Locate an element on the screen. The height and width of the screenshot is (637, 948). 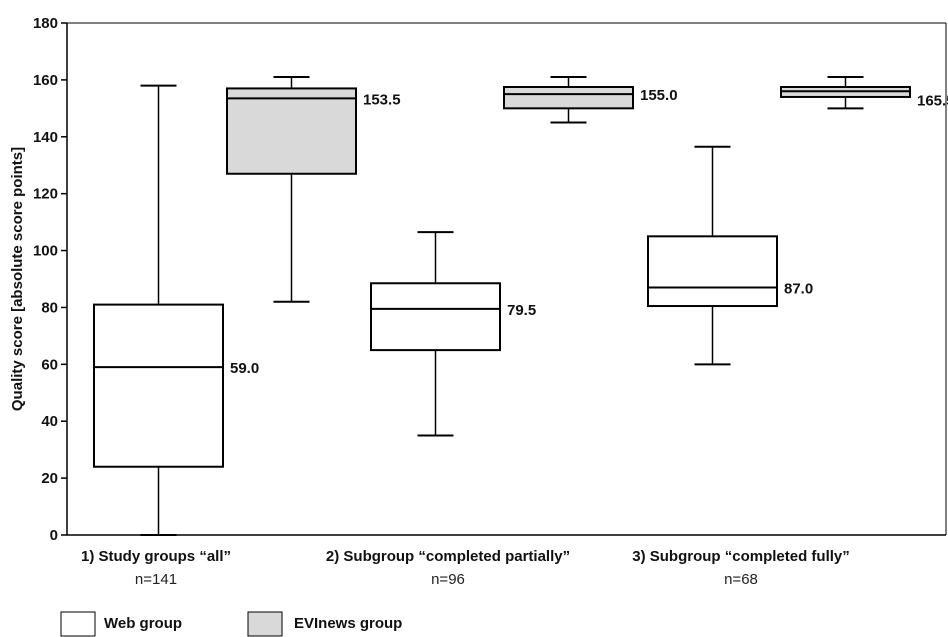
y-tick-label: 80 is located at coordinates (49, 307).